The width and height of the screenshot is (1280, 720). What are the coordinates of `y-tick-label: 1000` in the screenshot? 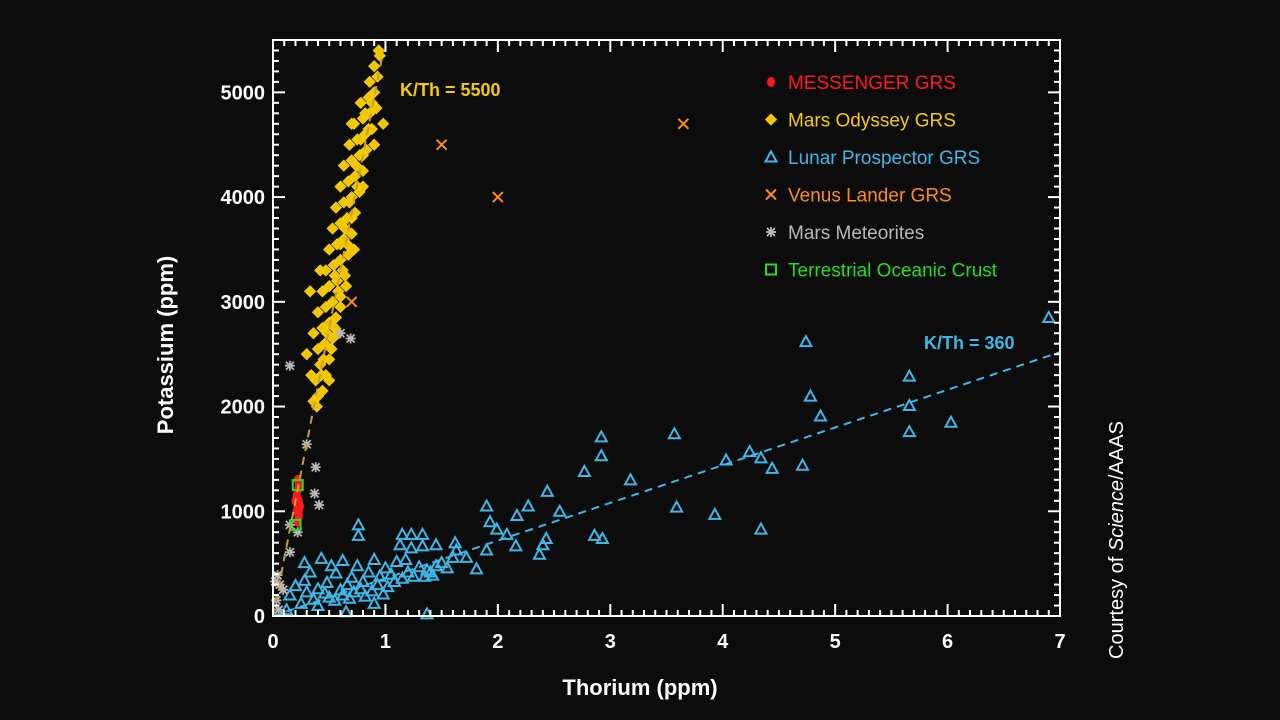 It's located at (243, 512).